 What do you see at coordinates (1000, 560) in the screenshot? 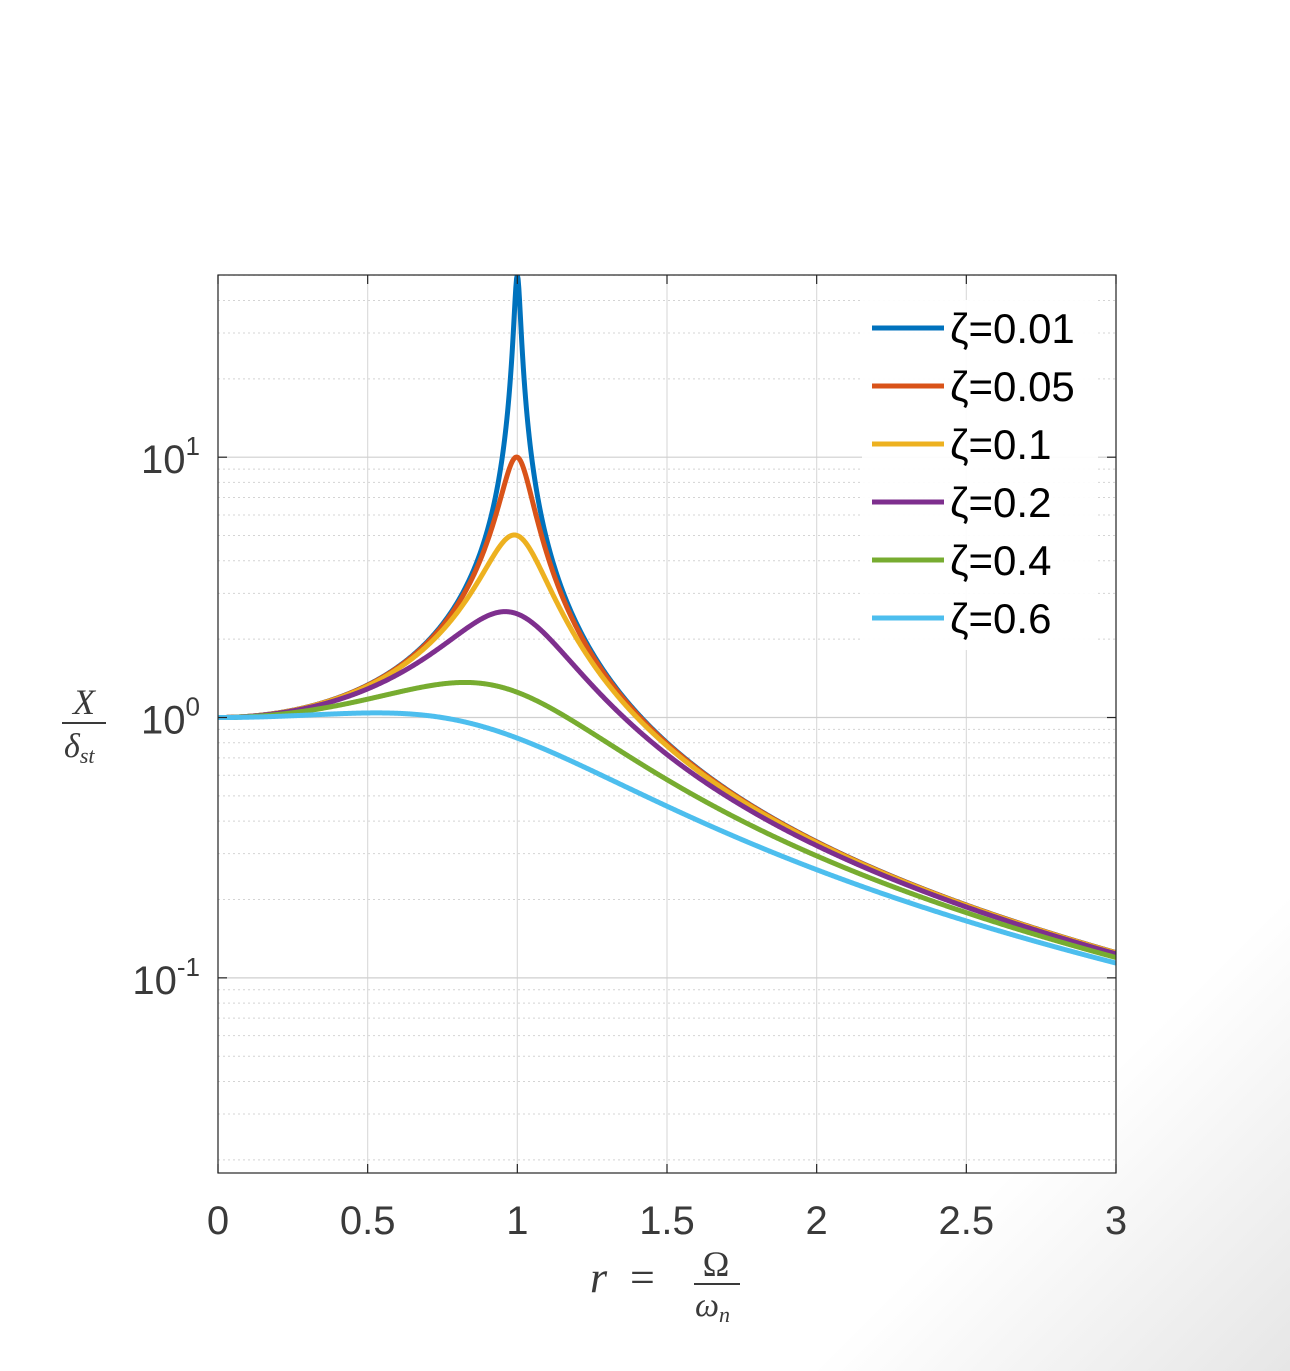
I see `legend-label: ζ=0.4` at bounding box center [1000, 560].